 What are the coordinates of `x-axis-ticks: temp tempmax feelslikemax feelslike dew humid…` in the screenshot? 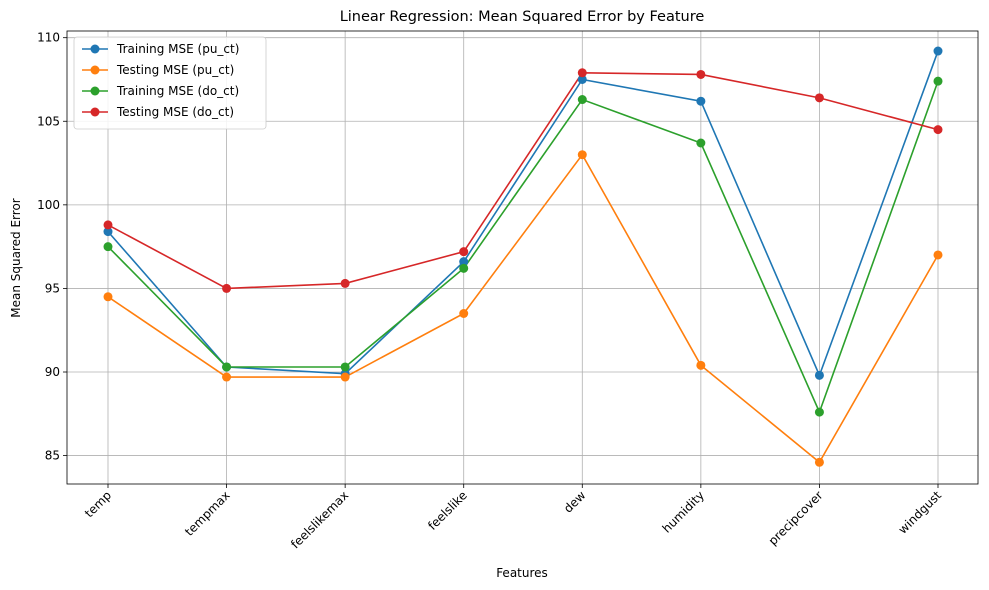 It's located at (513, 517).